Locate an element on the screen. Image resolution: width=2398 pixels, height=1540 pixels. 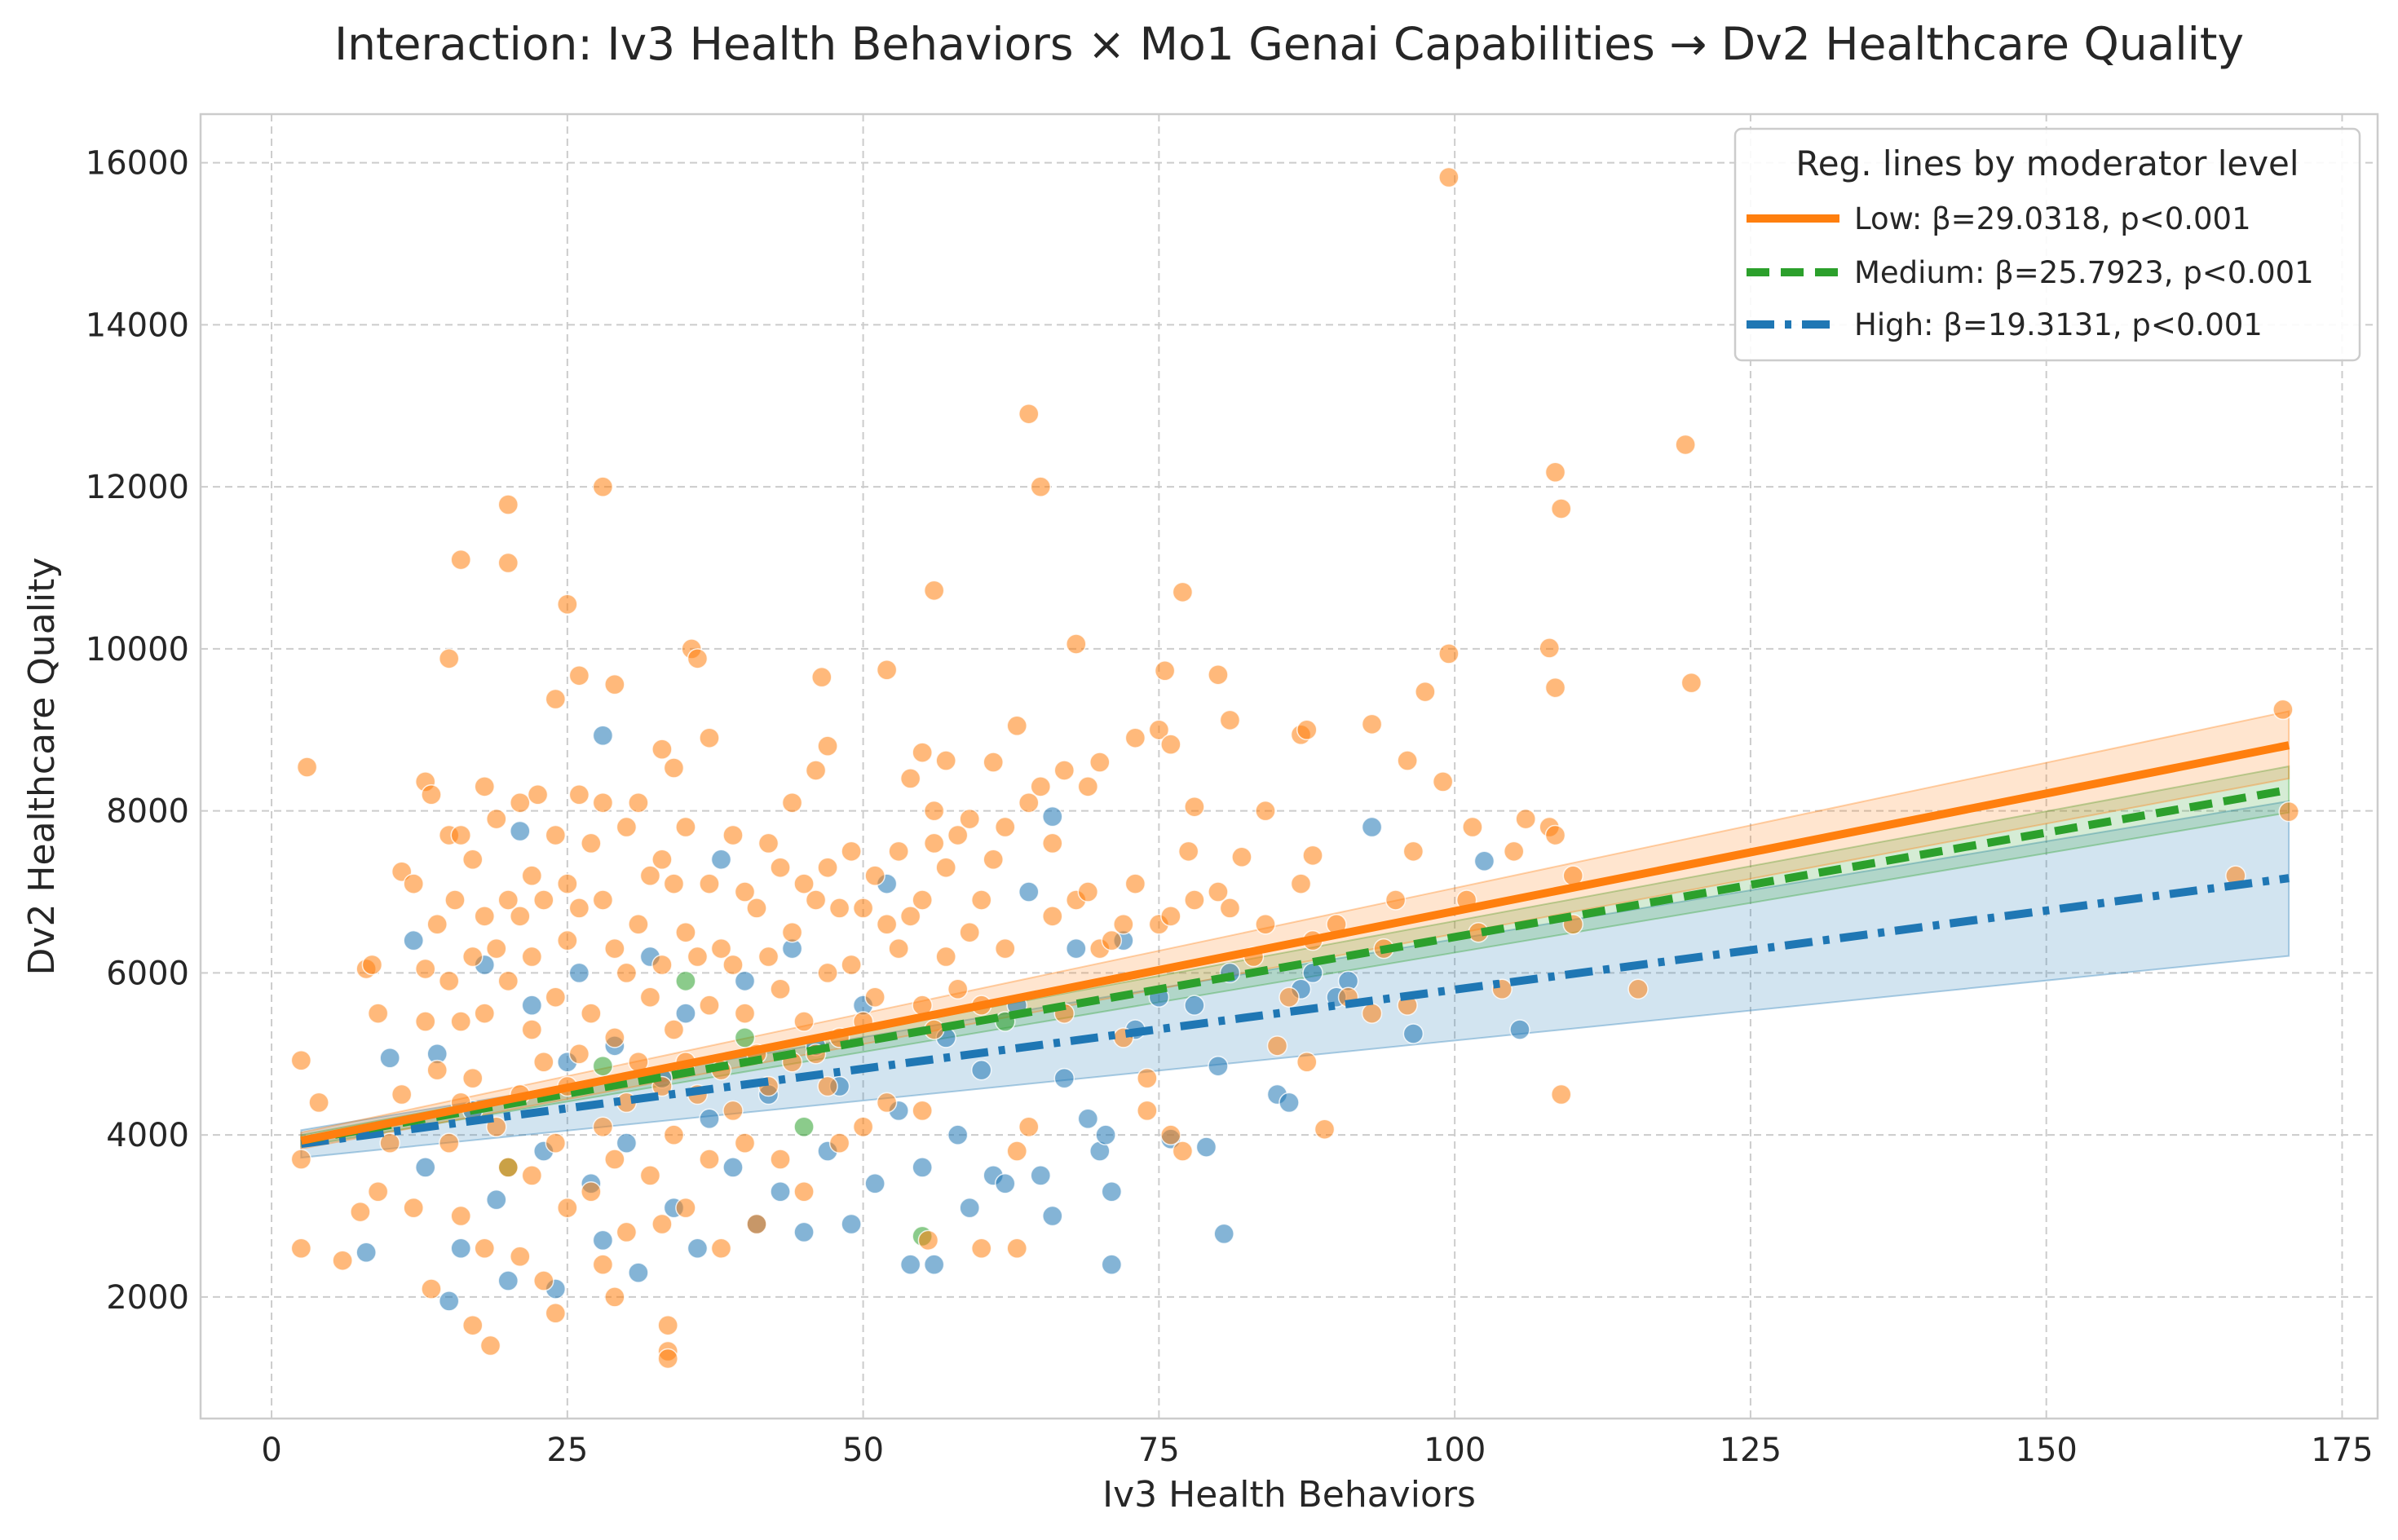
y-tick-label: 14000 is located at coordinates (137, 326).